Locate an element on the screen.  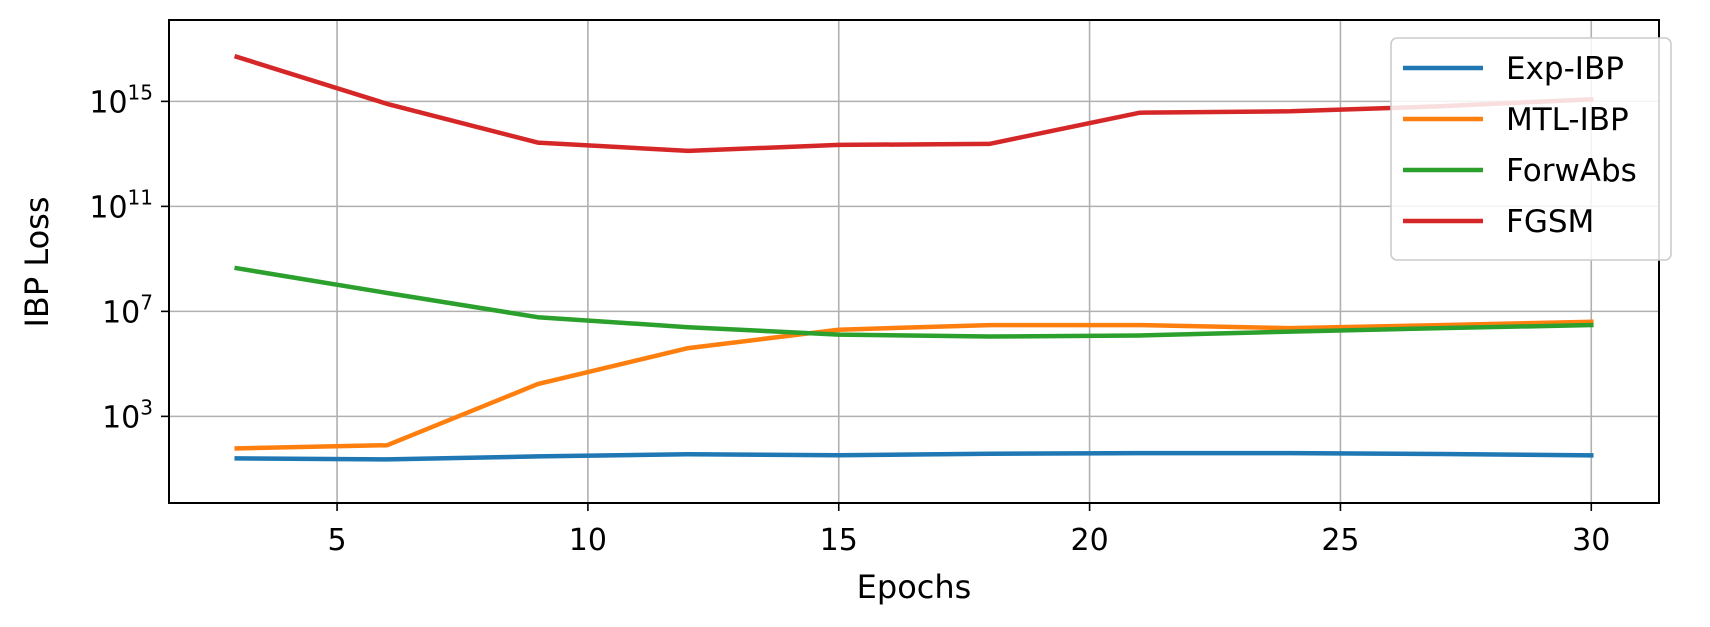
legend-box is located at coordinates (1531, 149).